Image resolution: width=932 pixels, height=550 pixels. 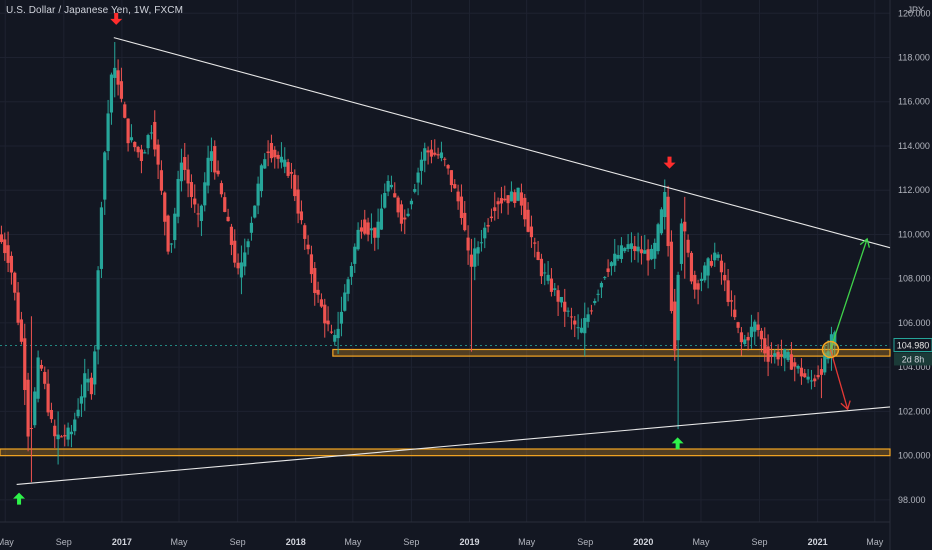 I want to click on marker-circle, so click(x=830, y=349).